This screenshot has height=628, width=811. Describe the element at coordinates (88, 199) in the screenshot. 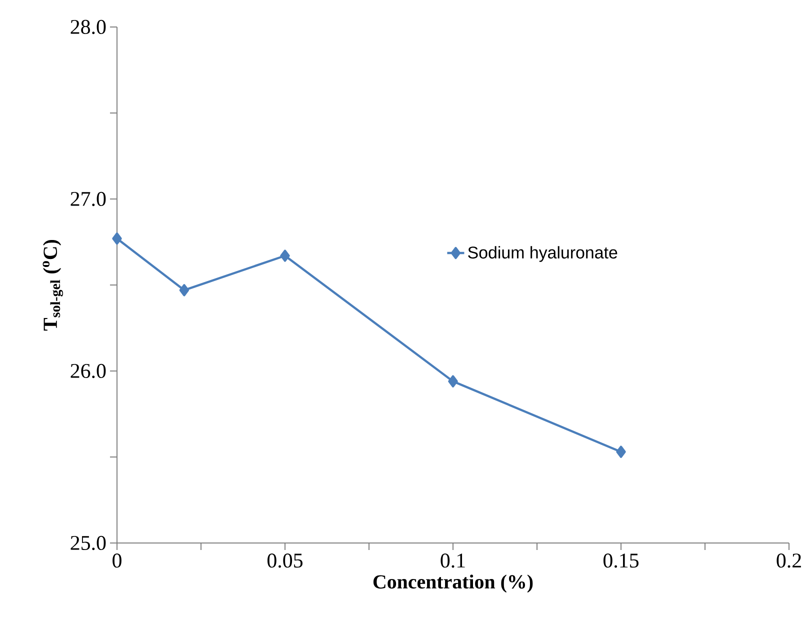

I see `y-tick-label: 27.0` at that location.